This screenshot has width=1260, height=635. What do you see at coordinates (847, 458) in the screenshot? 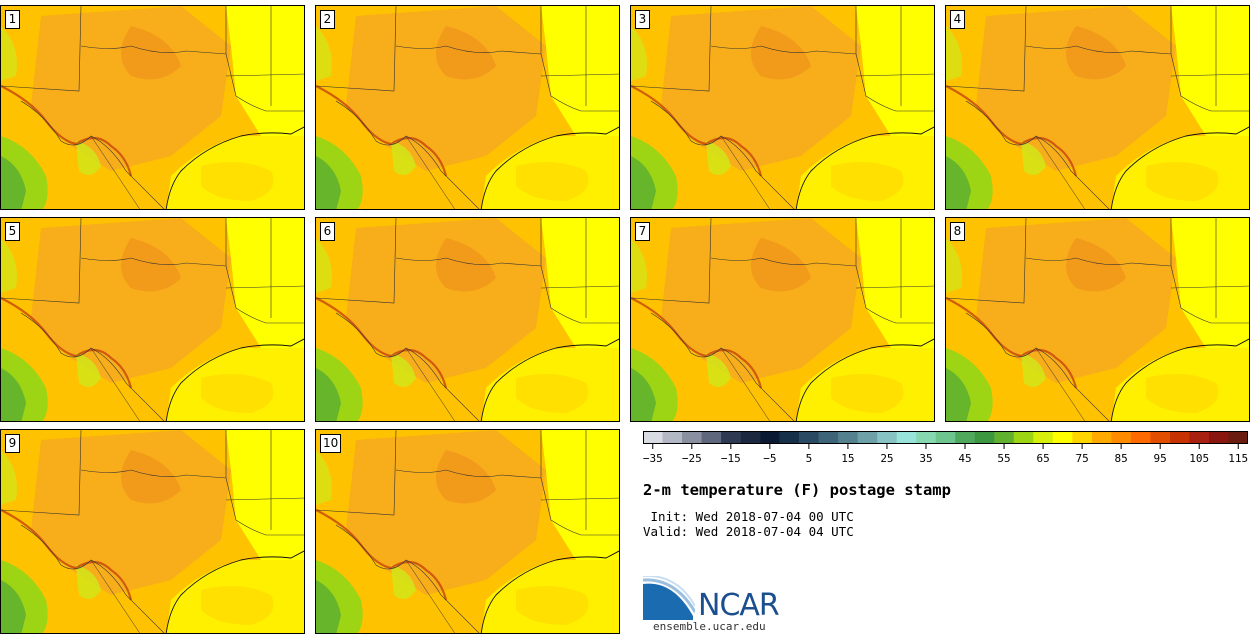
I see `colorbar-tick-label: 15` at bounding box center [847, 458].